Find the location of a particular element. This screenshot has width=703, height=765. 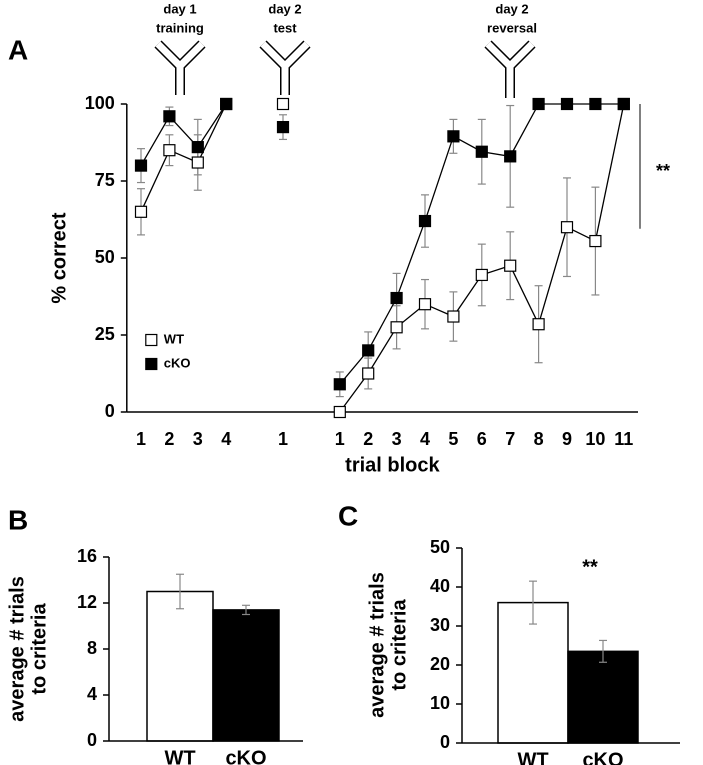

annotation: test is located at coordinates (285, 27).